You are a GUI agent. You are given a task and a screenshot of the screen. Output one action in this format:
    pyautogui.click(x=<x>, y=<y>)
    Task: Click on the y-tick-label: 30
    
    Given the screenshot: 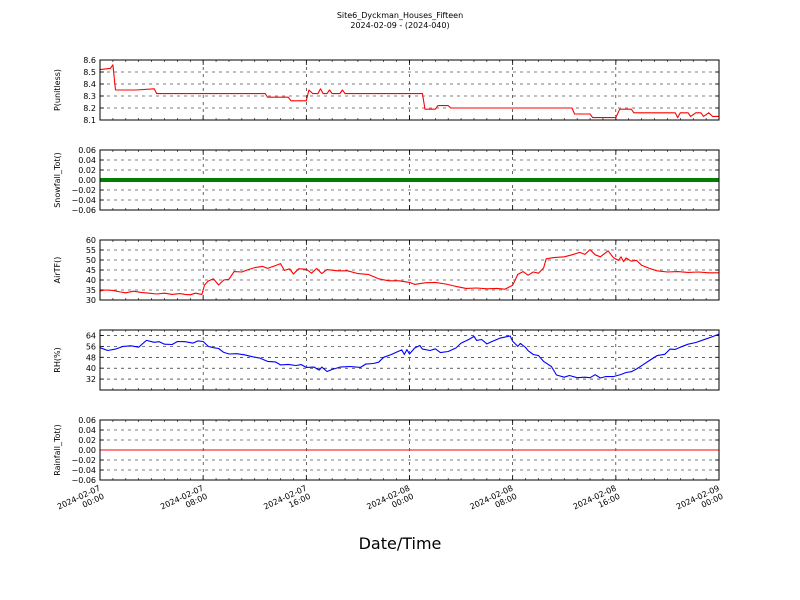 What is the action you would take?
    pyautogui.click(x=91, y=300)
    